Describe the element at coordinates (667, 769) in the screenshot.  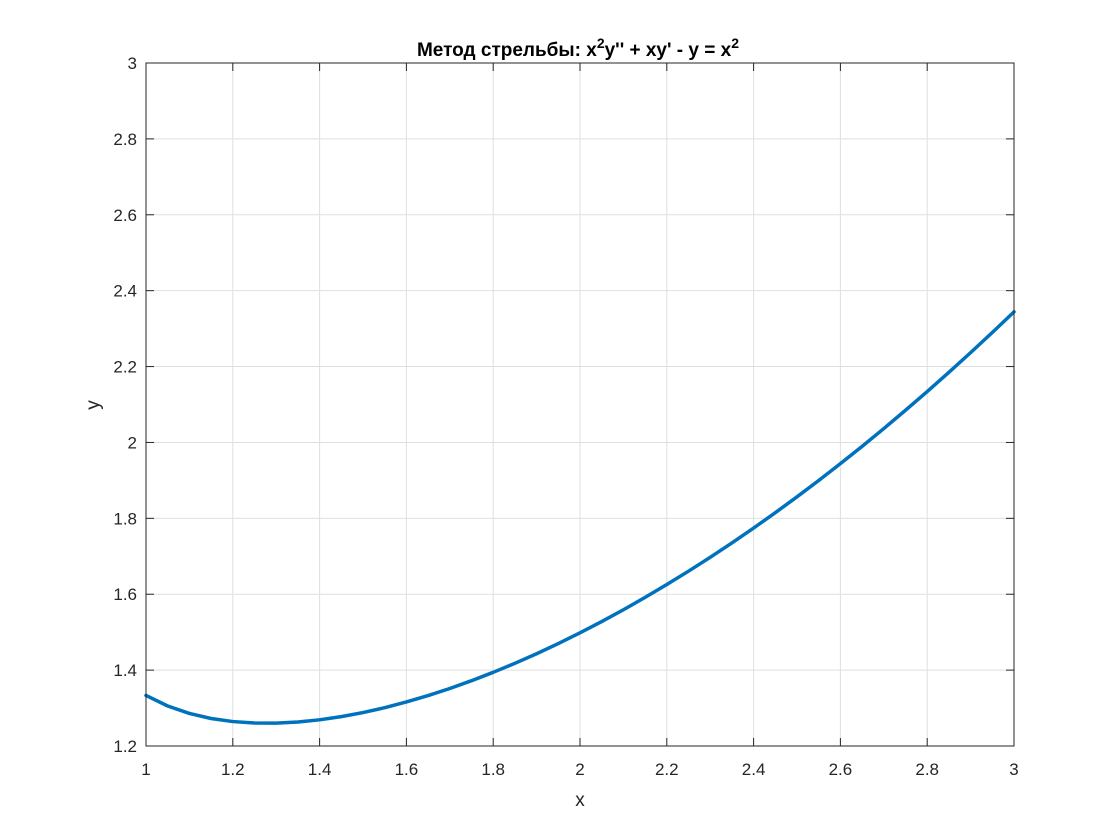
I see `x-tick-label: 2.2` at that location.